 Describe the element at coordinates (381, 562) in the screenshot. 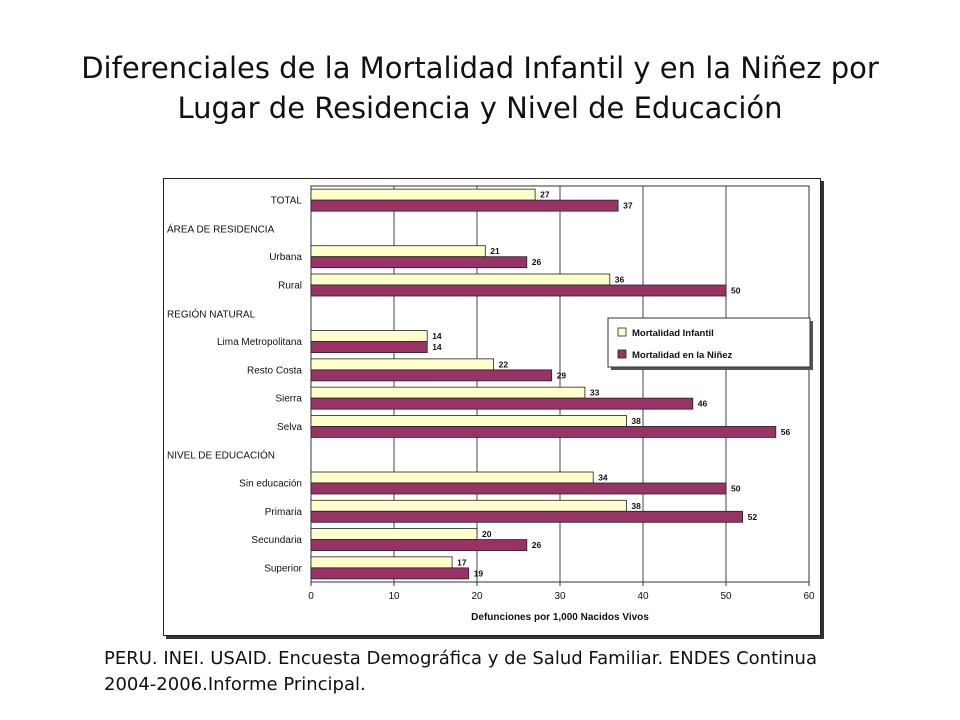

I see `bar-superior-mortalidad-infantil` at that location.